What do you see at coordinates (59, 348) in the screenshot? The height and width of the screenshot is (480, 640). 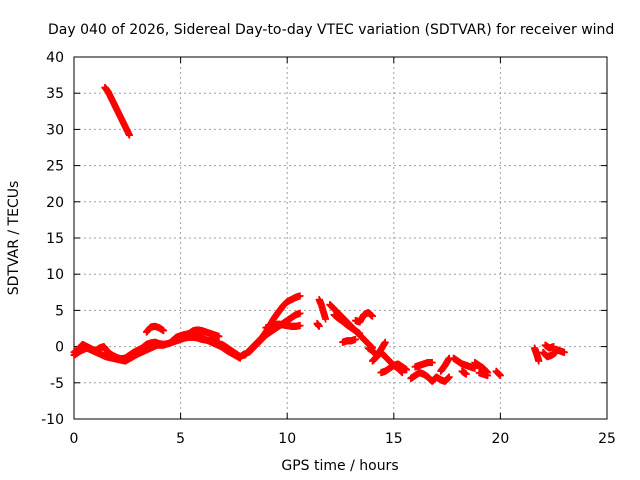 I see `y-tick-label: 0` at bounding box center [59, 348].